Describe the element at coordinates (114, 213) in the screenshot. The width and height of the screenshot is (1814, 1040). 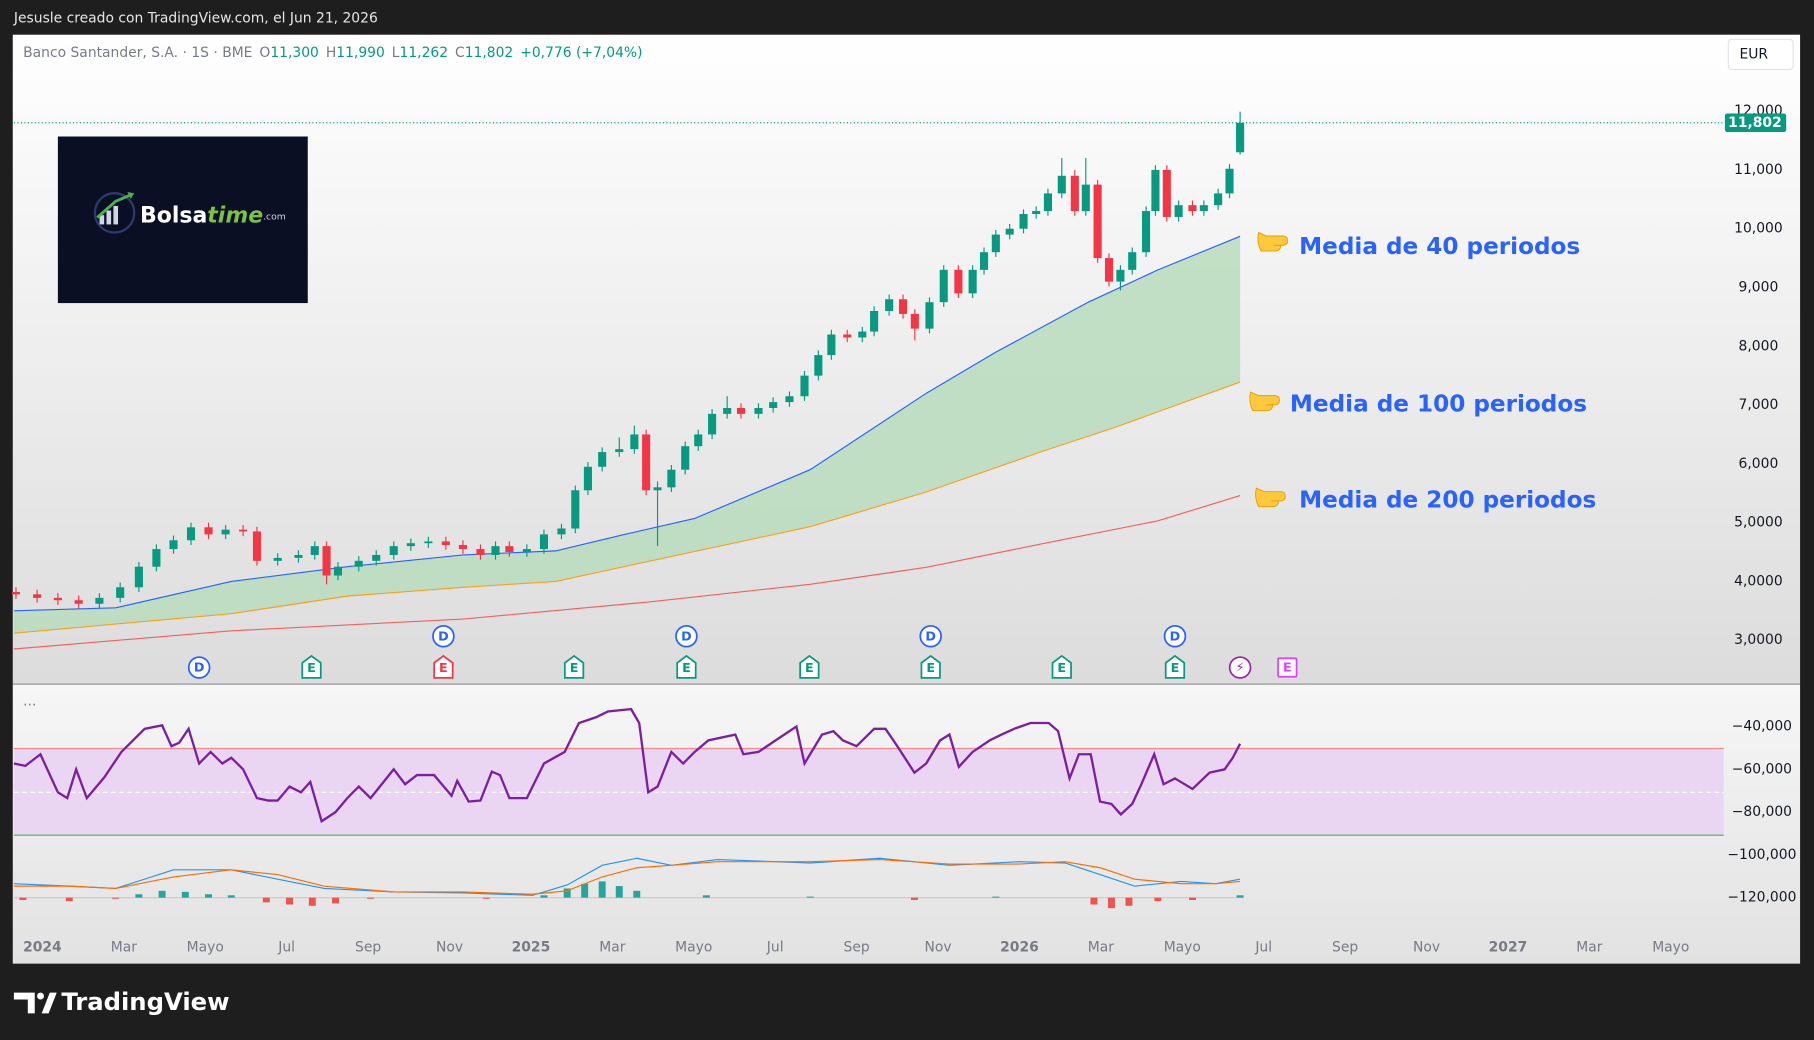
I see `logo-icon` at that location.